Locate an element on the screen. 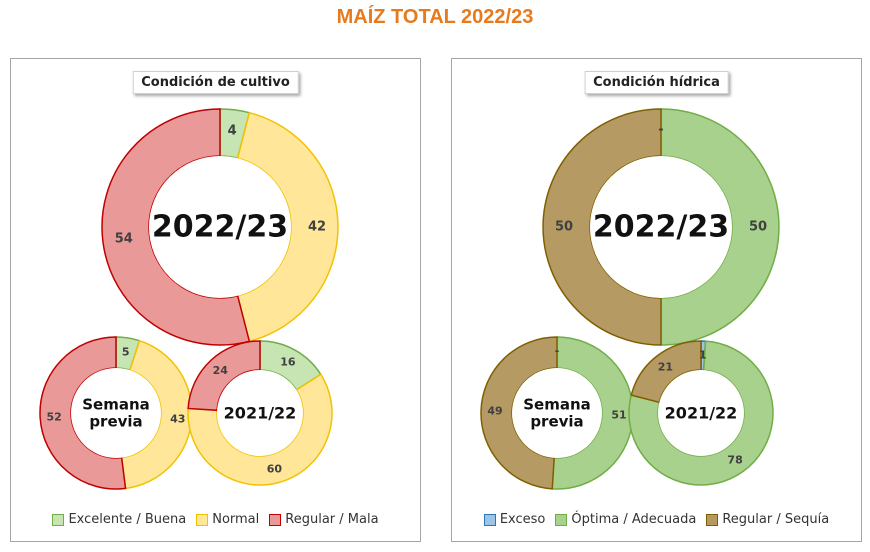 This screenshot has height=552, width=870. legend-item-excelente: Excelente / Buena is located at coordinates (119, 519).